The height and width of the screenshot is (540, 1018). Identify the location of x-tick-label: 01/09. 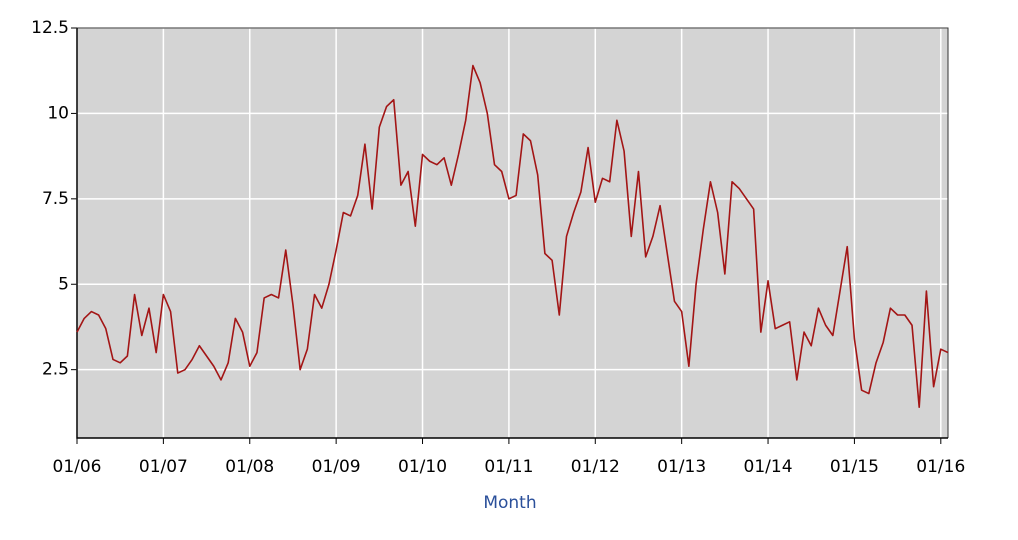
(336, 467).